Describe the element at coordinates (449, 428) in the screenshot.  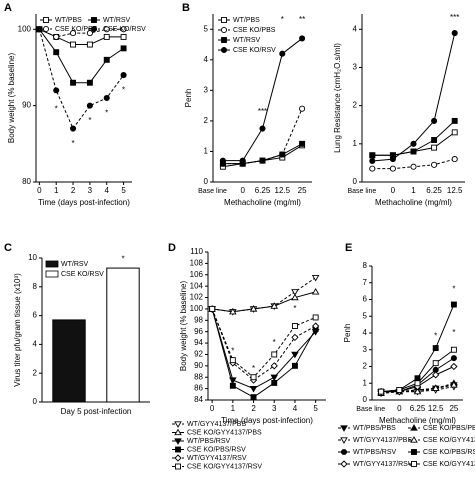
I see `legend-label: CSE KO/PBS/PBS` at that location.